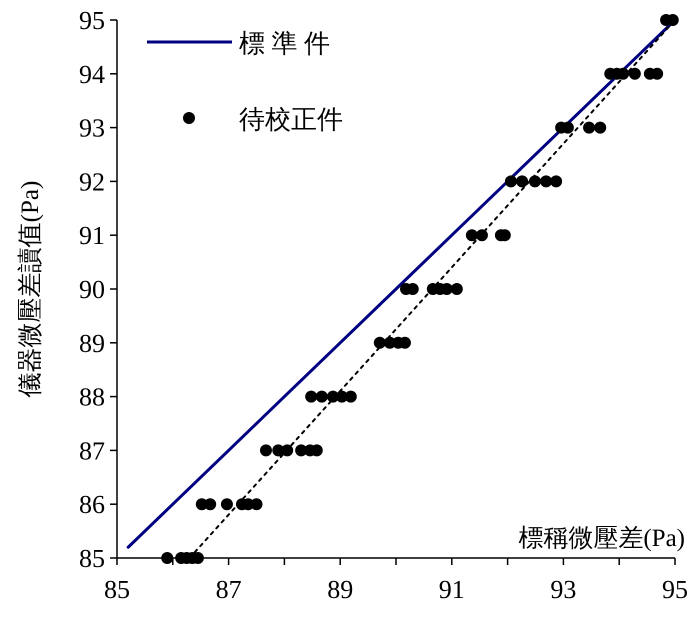 This screenshot has width=689, height=624. What do you see at coordinates (291, 119) in the screenshot?
I see `legend-label: 待校正件` at bounding box center [291, 119].